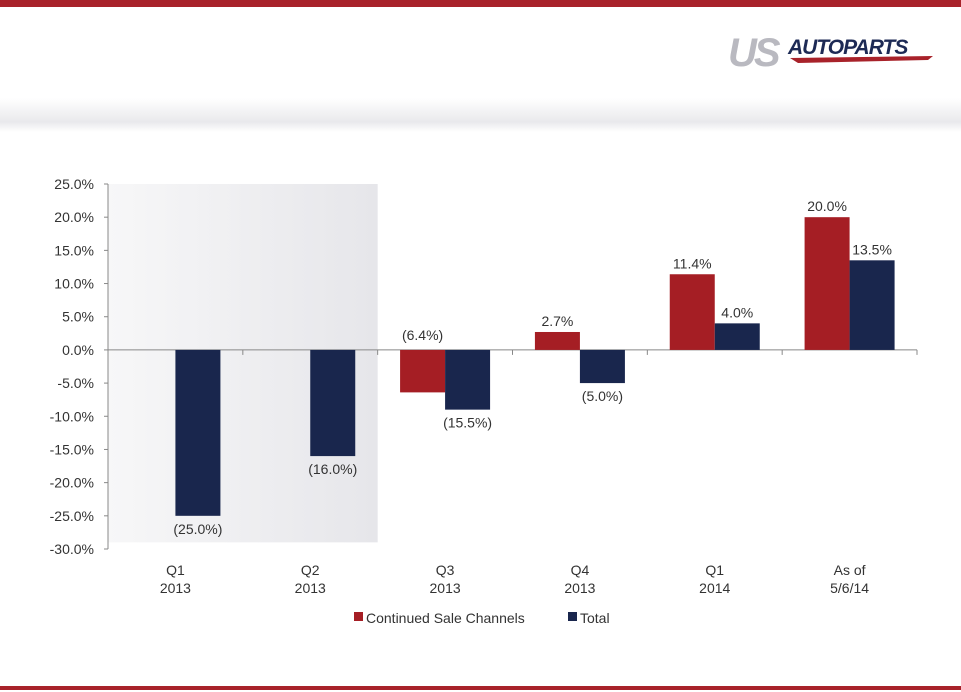 The width and height of the screenshot is (961, 692). I want to click on data-label: 11.4%, so click(692, 263).